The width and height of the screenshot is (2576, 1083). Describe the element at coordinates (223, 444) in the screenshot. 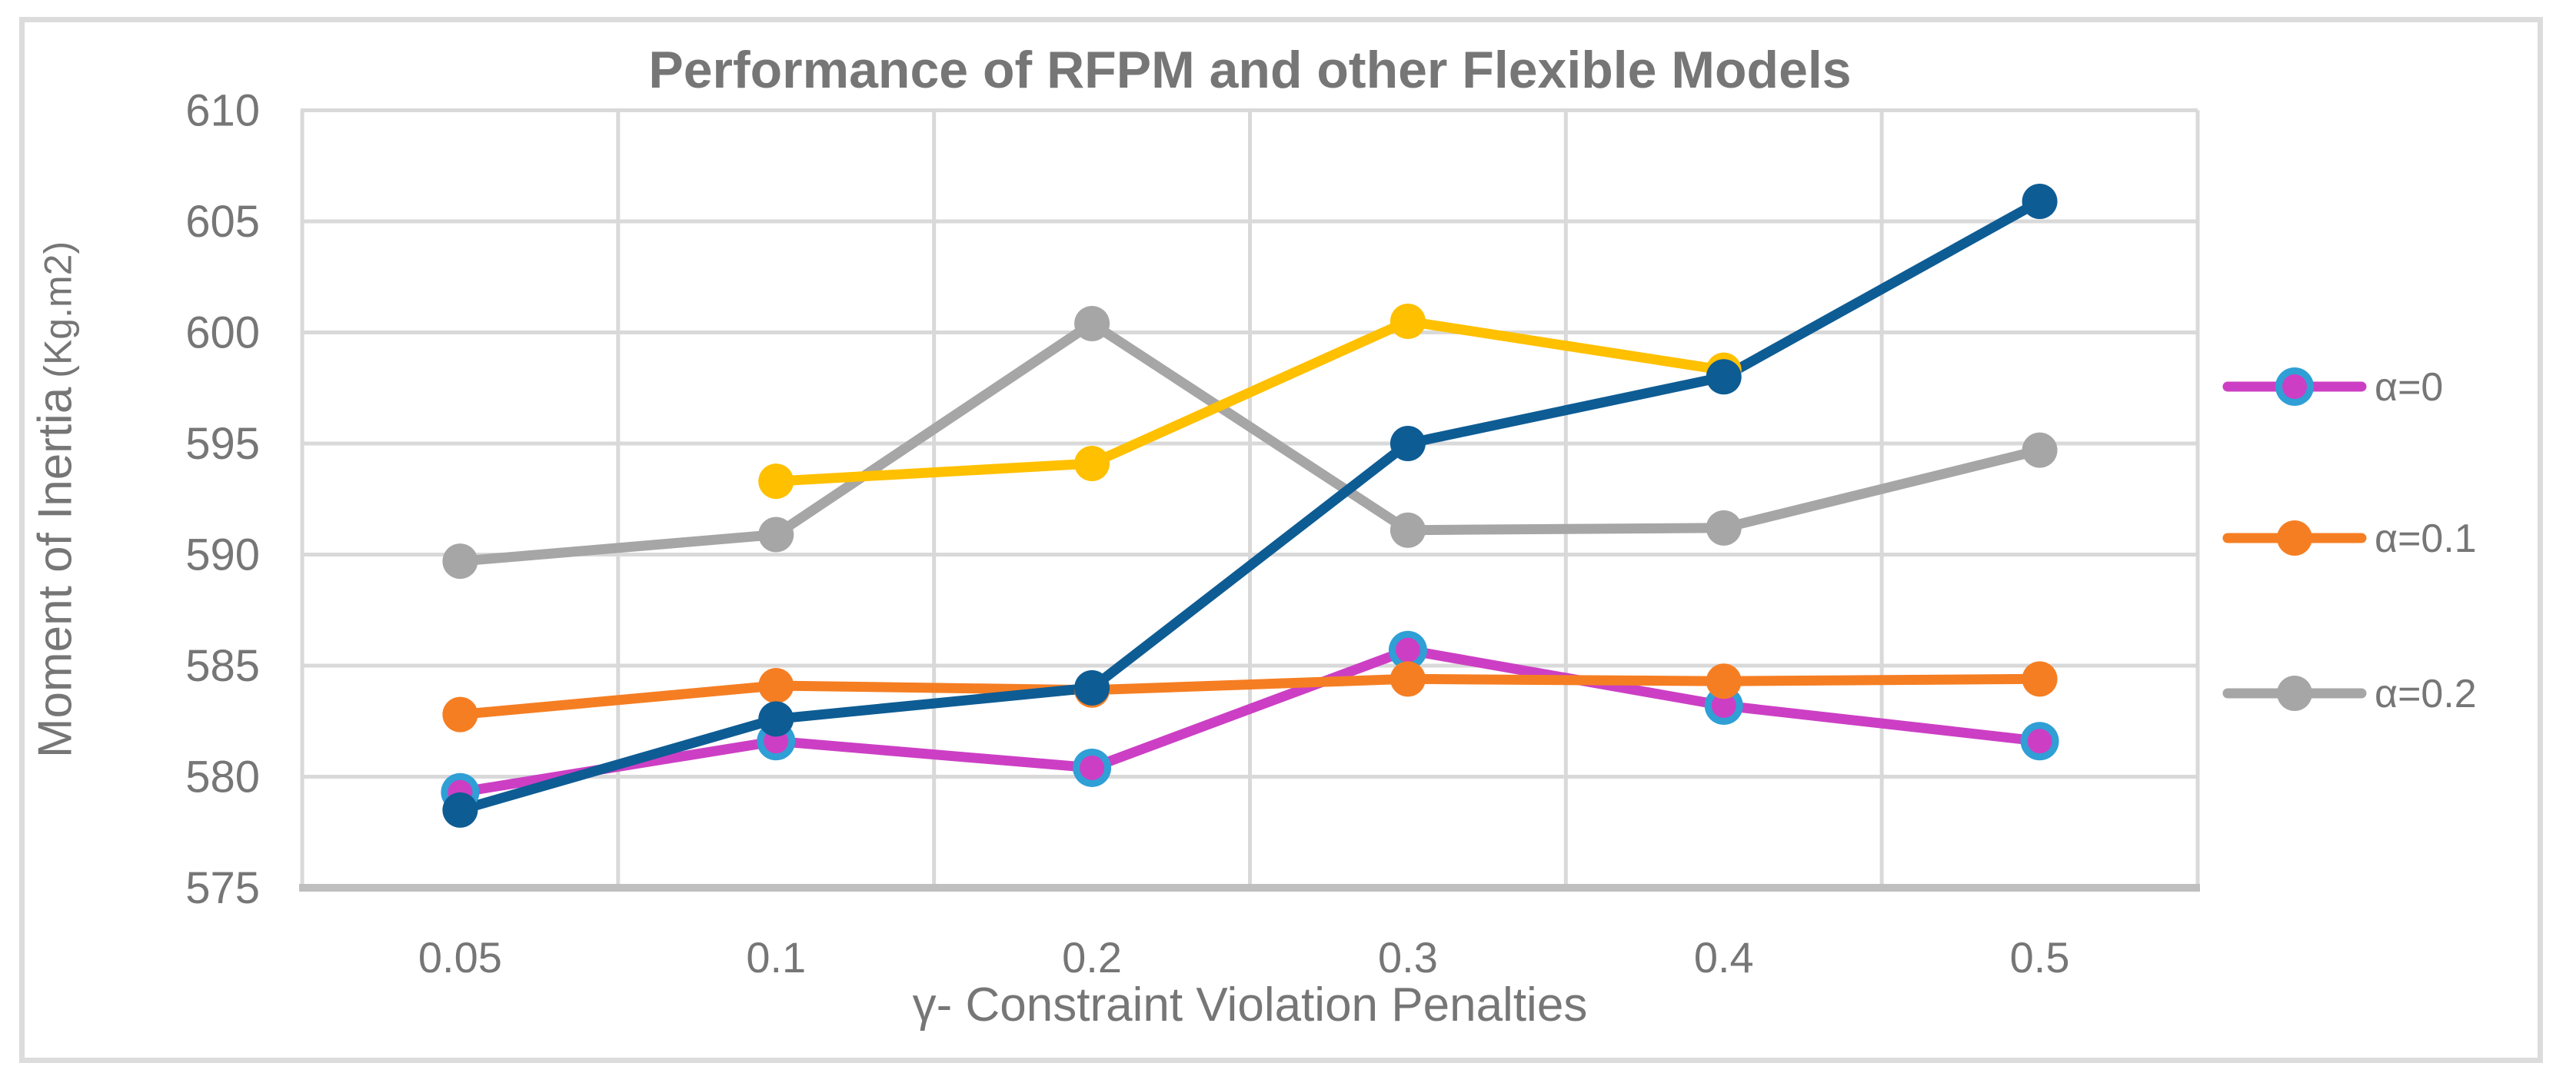

I see `y-tick-label: 595` at that location.